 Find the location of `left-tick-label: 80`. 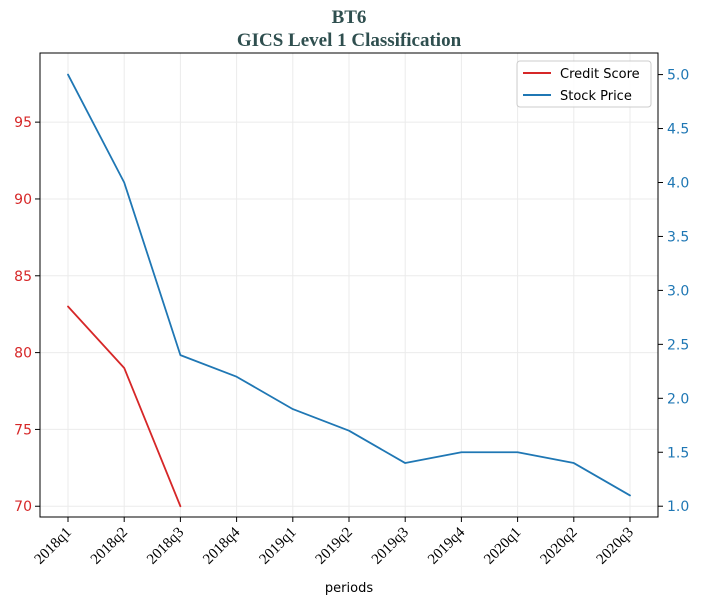

left-tick-label: 80 is located at coordinates (23, 354).